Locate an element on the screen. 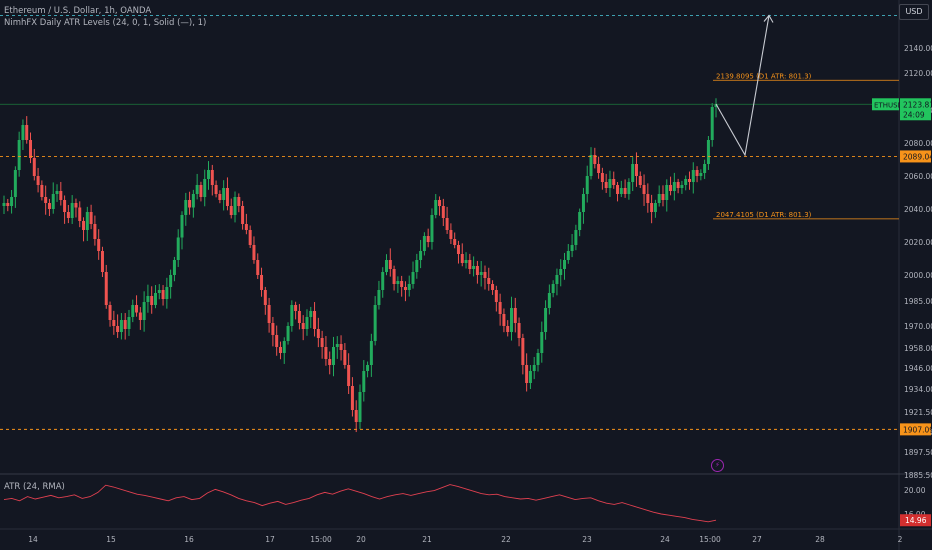  time-tick-label: 16 is located at coordinates (189, 539).